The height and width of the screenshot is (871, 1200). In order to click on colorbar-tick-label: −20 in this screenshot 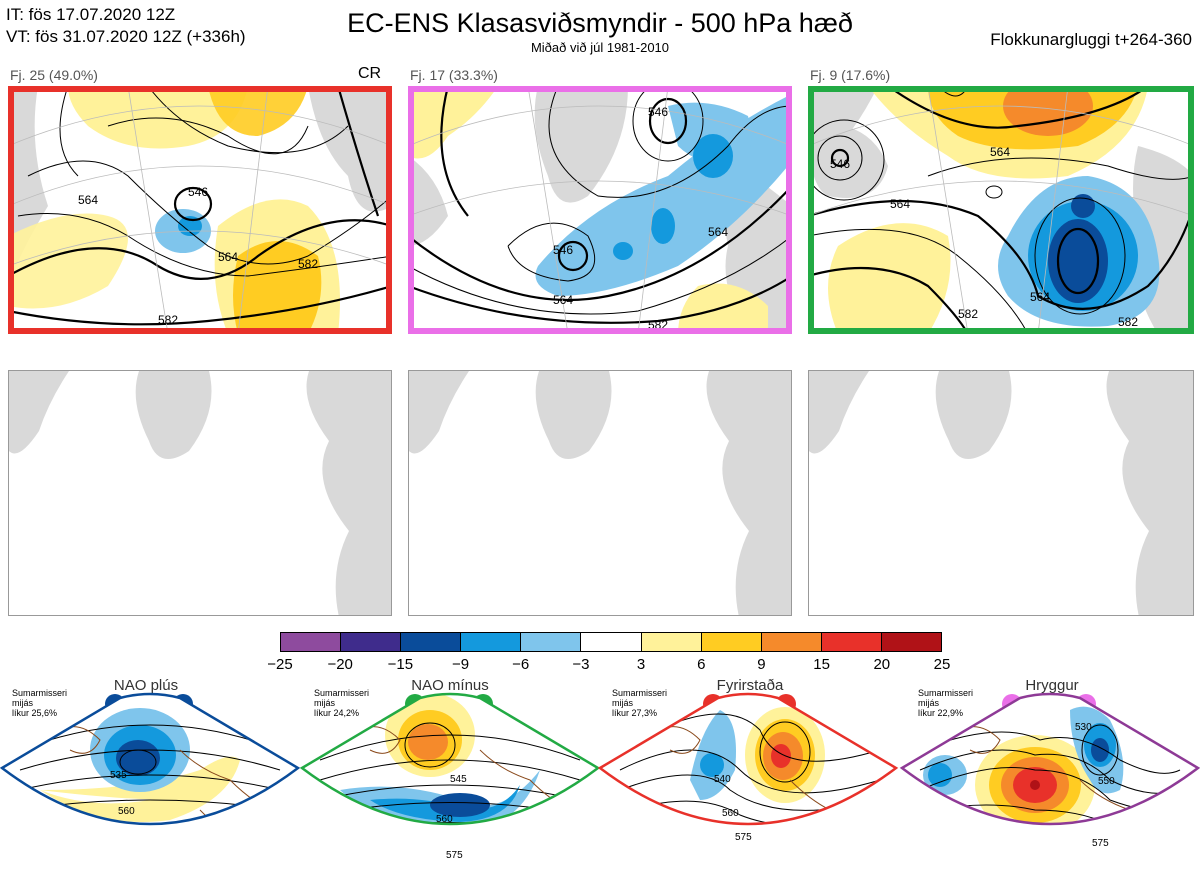, I will do `click(340, 664)`.